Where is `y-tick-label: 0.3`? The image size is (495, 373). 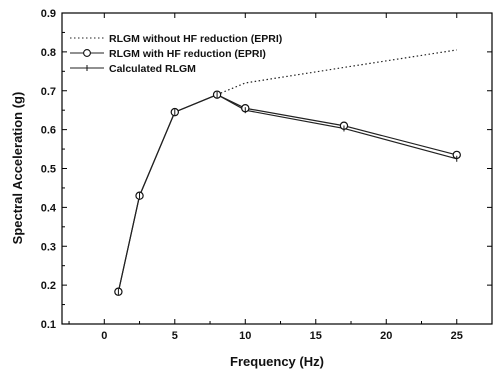 y-tick-label: 0.3 is located at coordinates (48, 247).